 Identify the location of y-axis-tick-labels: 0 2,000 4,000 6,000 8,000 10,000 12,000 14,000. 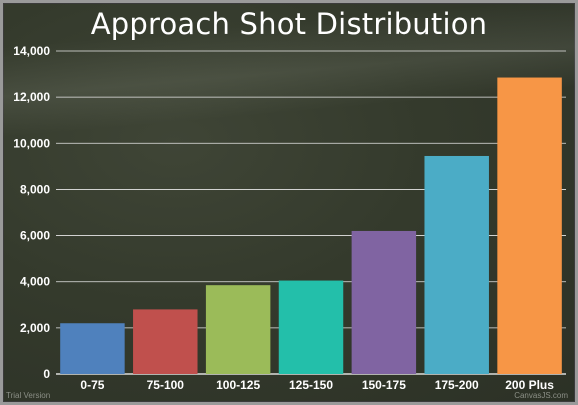
(31, 212).